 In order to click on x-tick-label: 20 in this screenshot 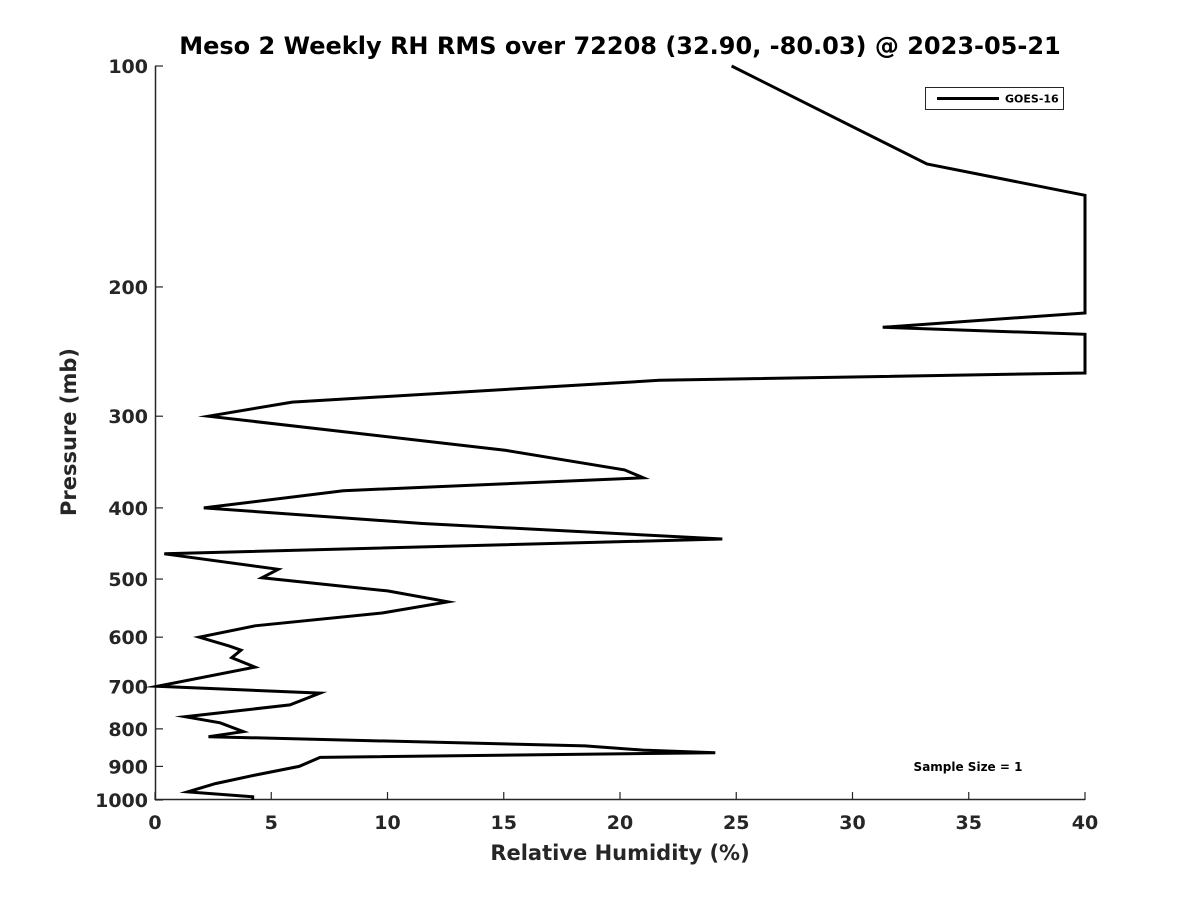, I will do `click(620, 823)`.